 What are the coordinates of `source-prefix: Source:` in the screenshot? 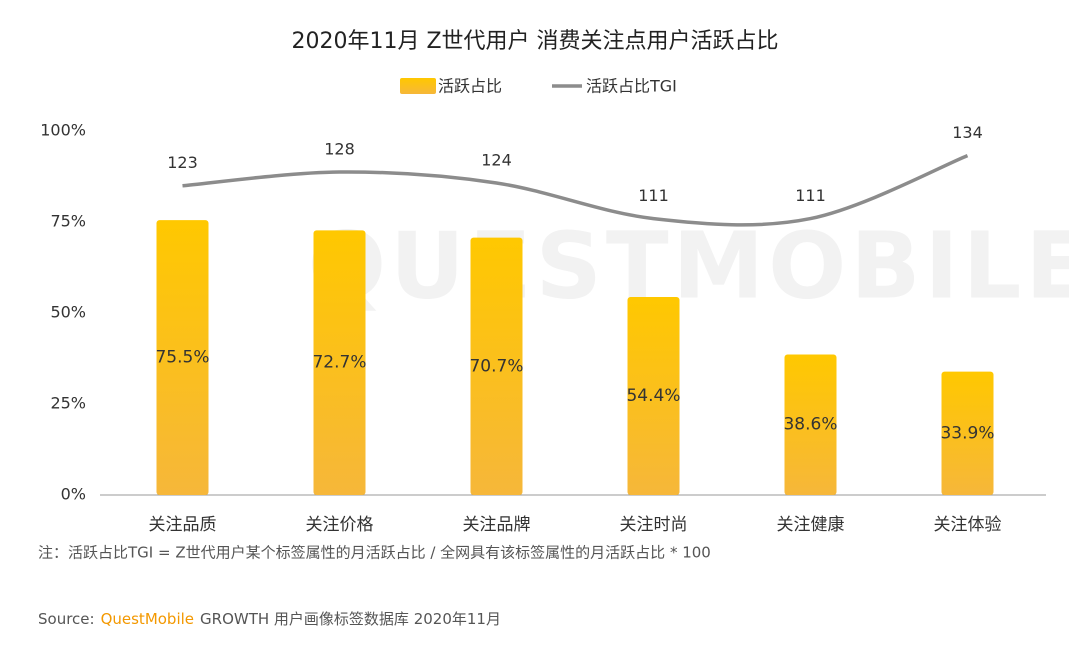 It's located at (66, 619).